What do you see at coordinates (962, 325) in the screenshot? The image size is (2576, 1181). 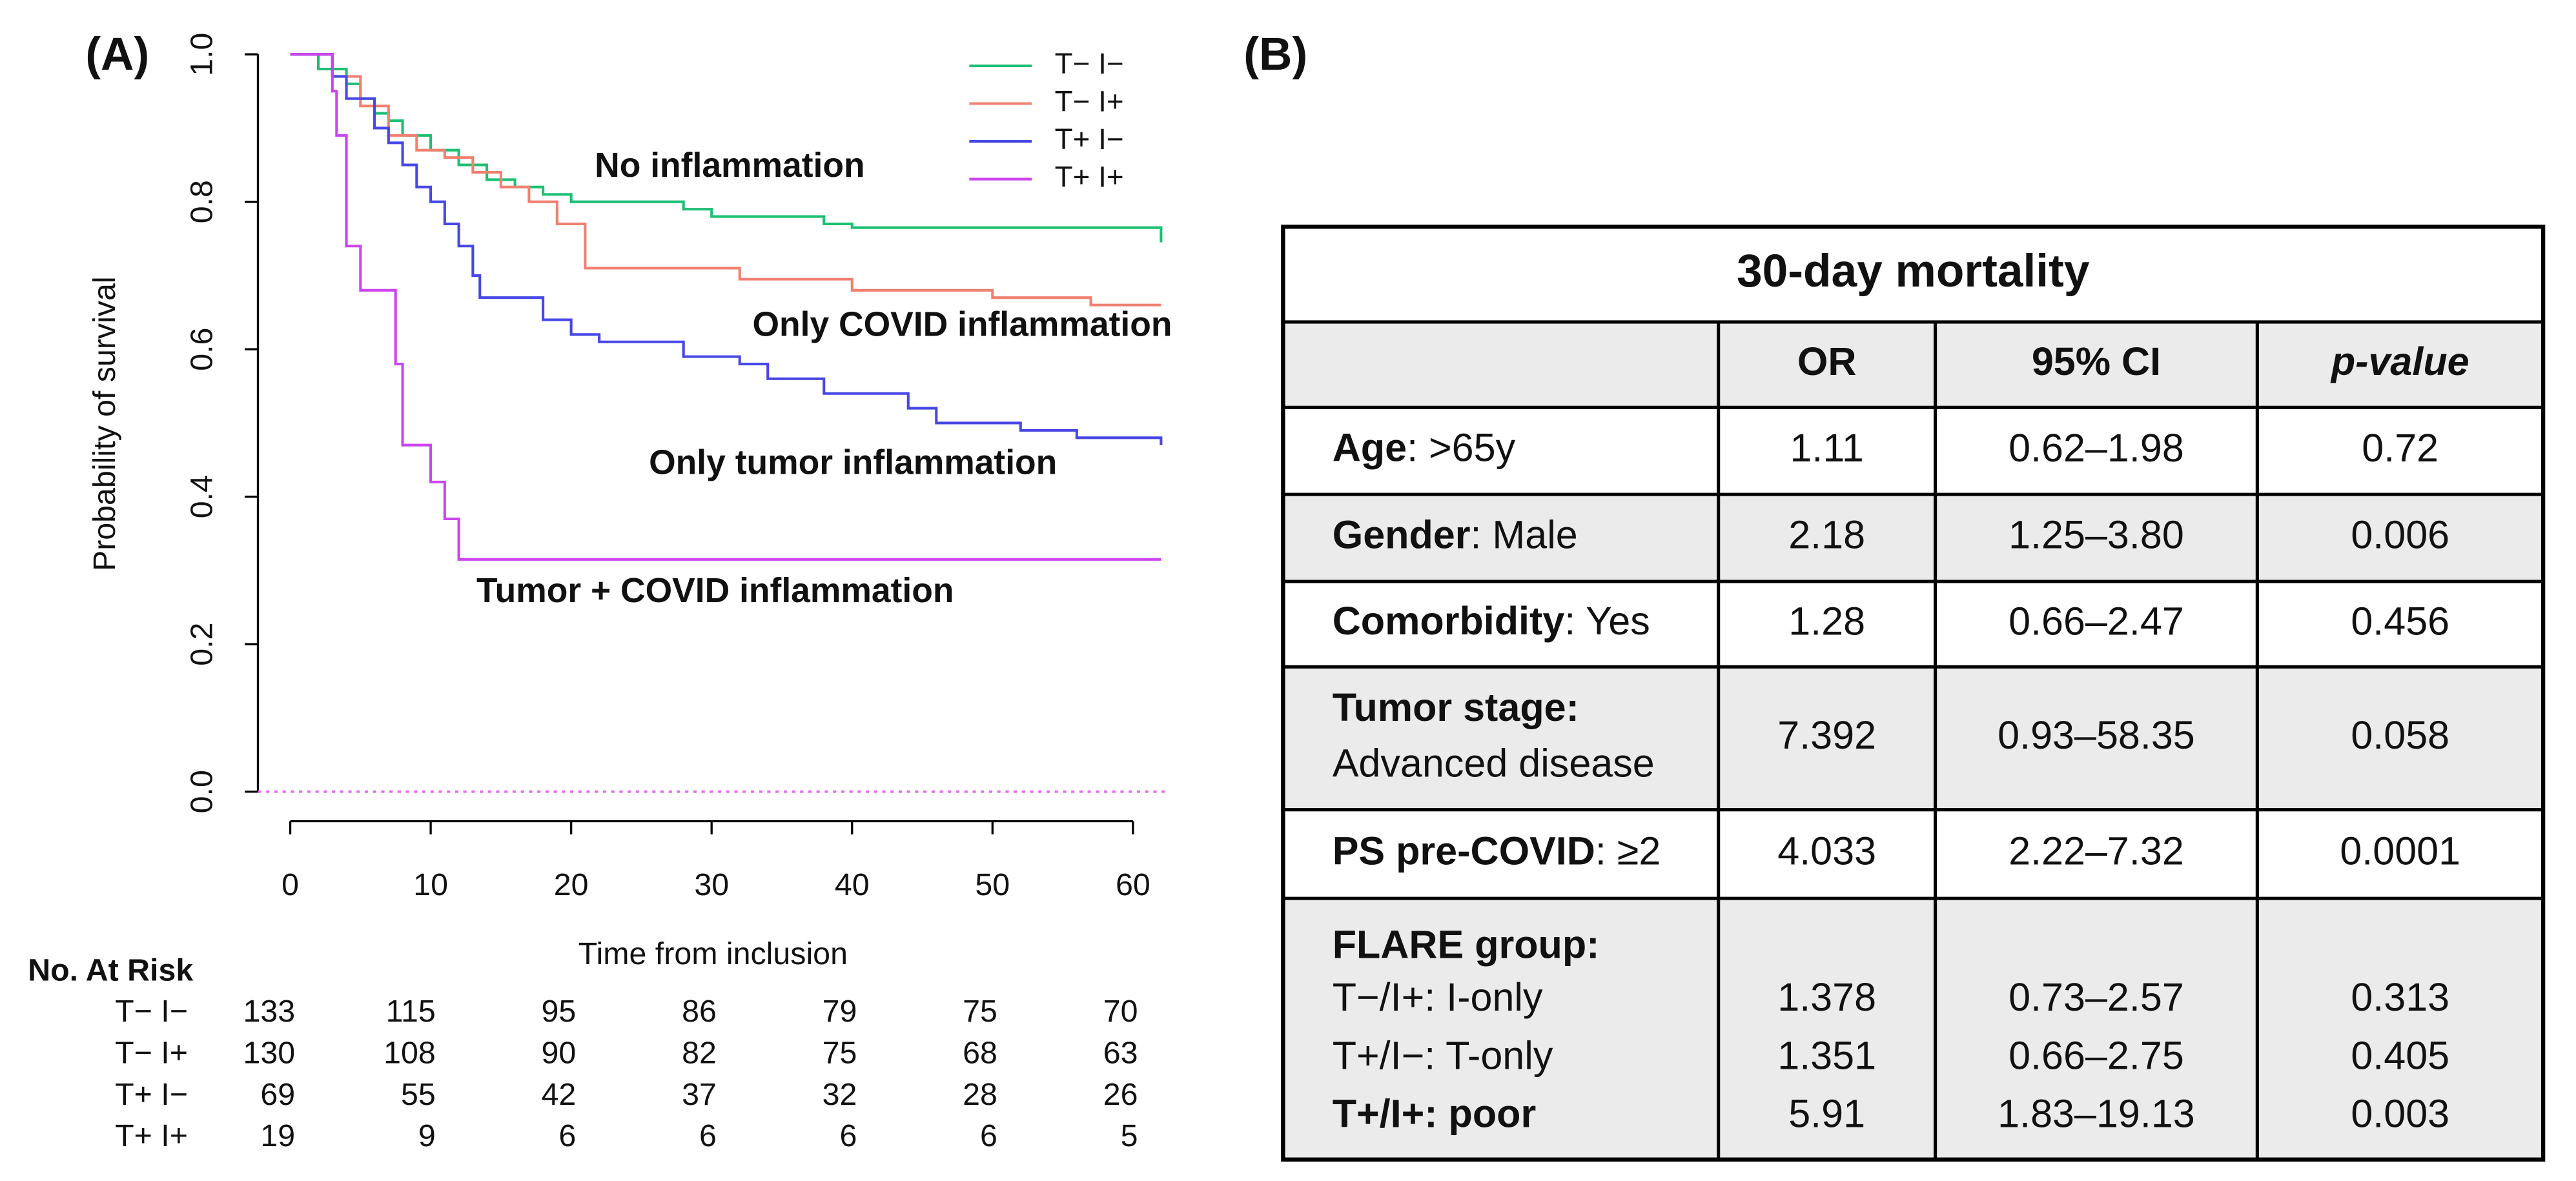 I see `annotation: Only COVID inflammation` at bounding box center [962, 325].